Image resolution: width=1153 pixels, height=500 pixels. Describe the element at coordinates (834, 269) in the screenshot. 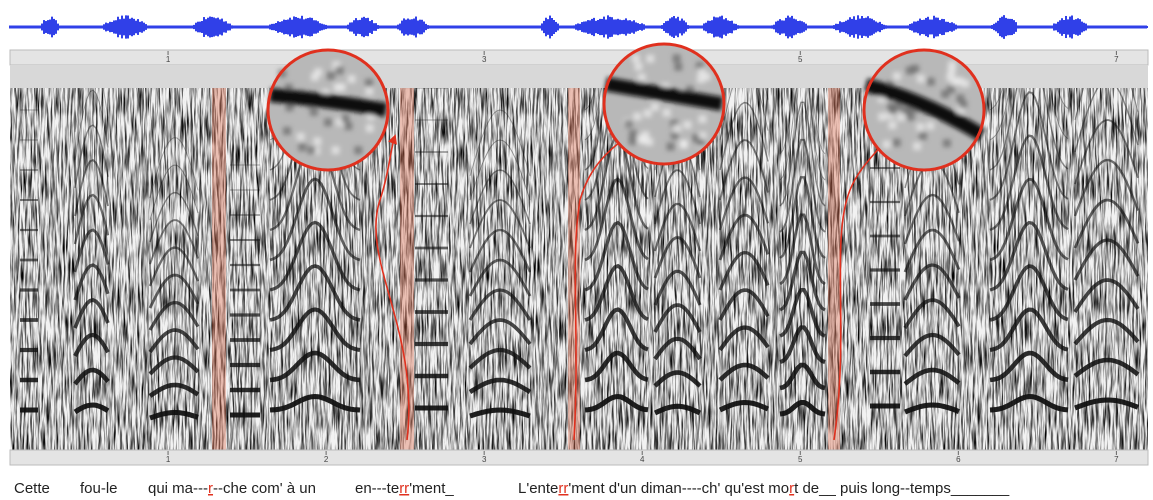

I see `r-band` at that location.